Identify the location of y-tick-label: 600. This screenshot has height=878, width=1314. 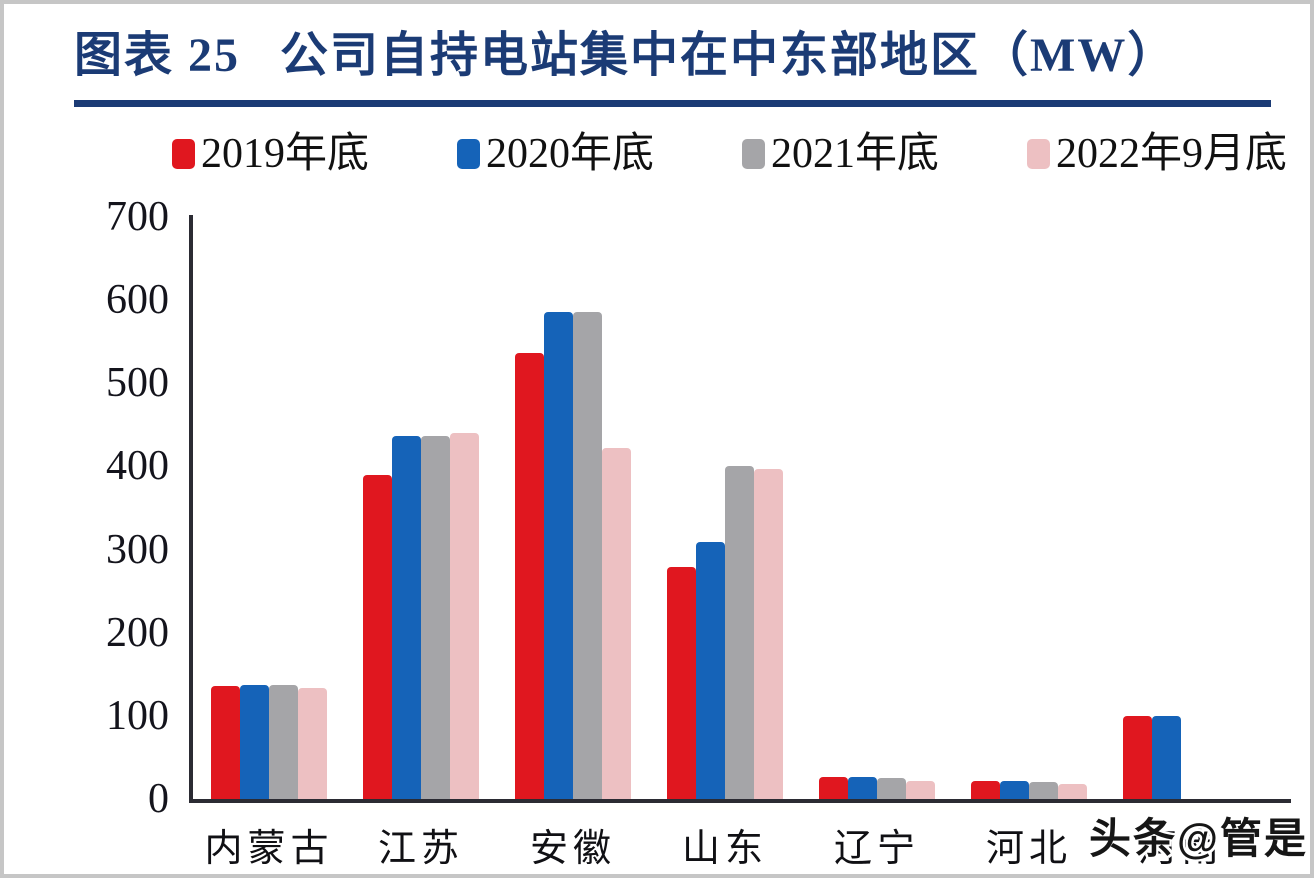
(137, 300).